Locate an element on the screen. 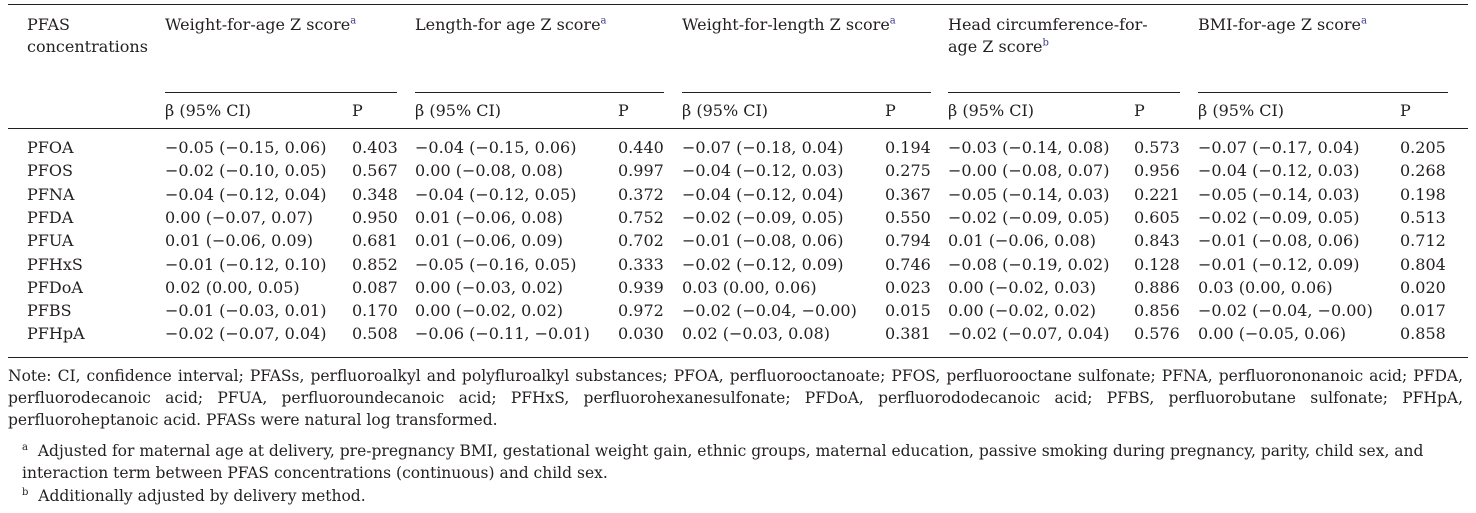  p-value-cell: 0.508 is located at coordinates (375, 334).